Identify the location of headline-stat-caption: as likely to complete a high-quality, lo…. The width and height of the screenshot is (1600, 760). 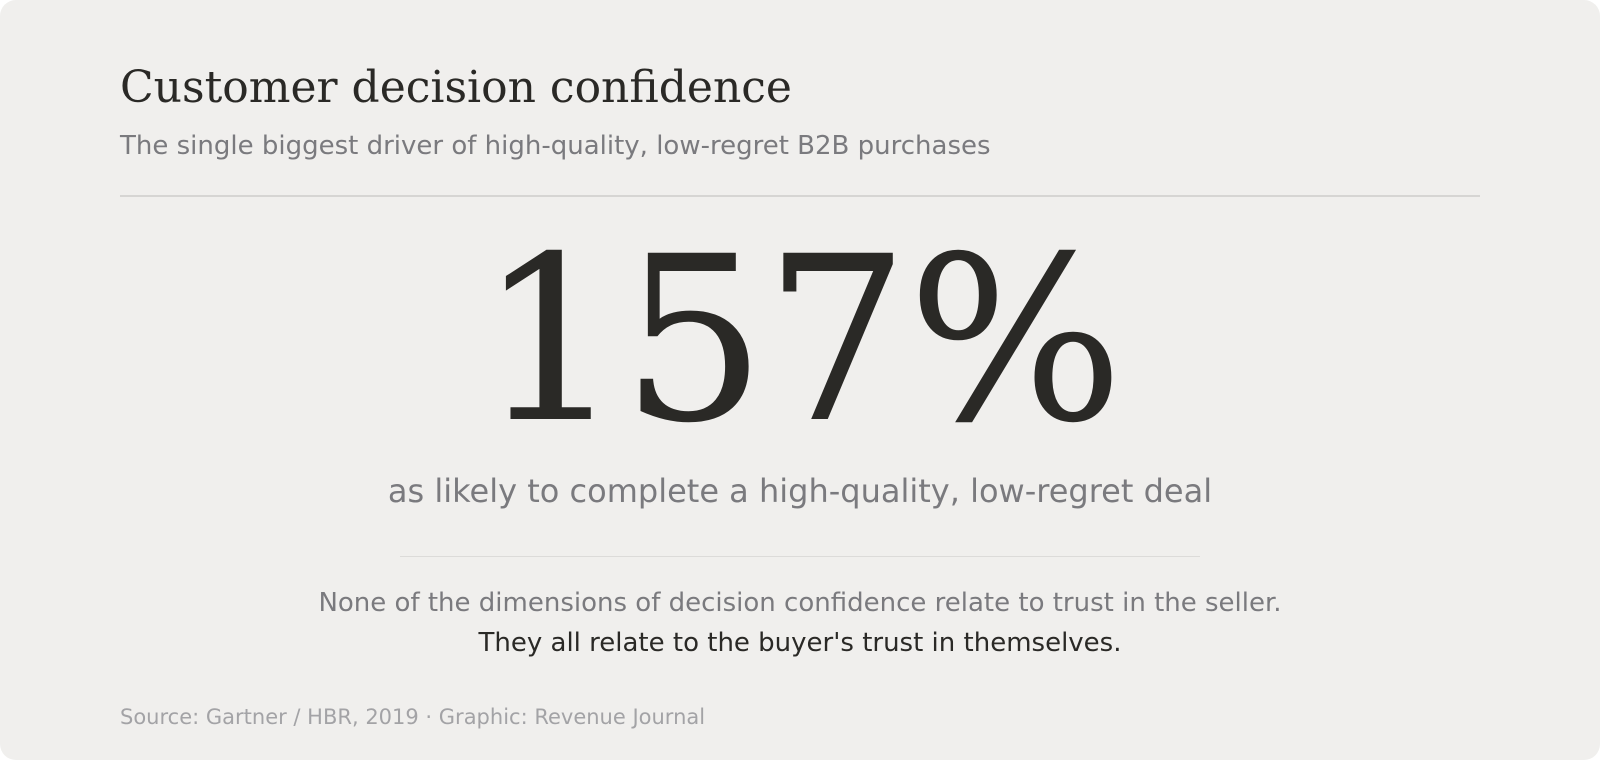
(800, 491).